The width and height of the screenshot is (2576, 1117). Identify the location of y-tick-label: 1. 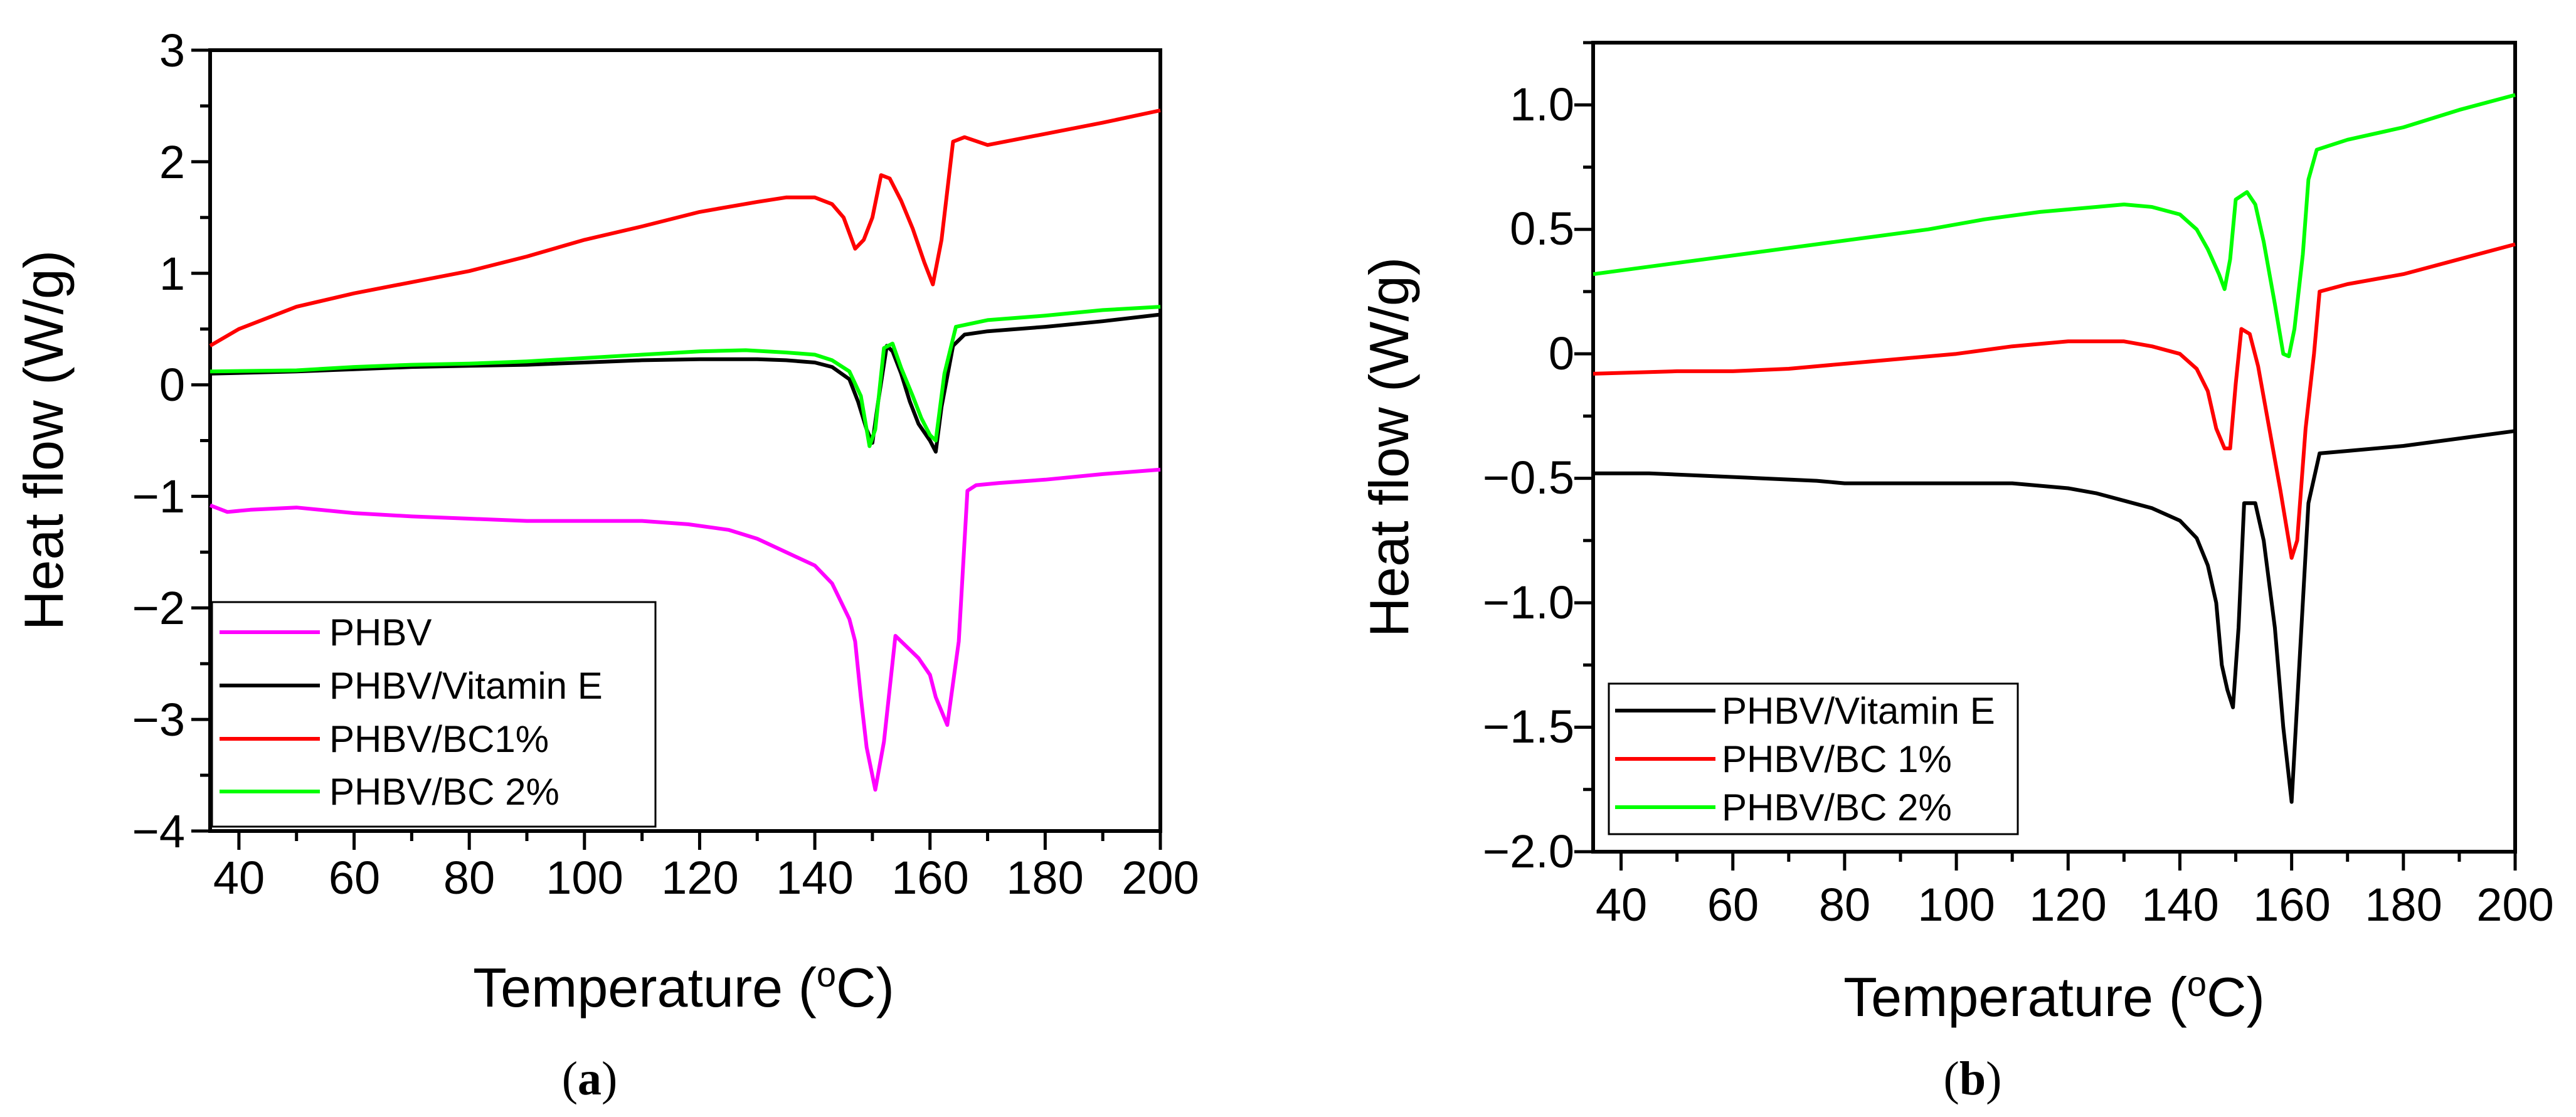
(172, 274).